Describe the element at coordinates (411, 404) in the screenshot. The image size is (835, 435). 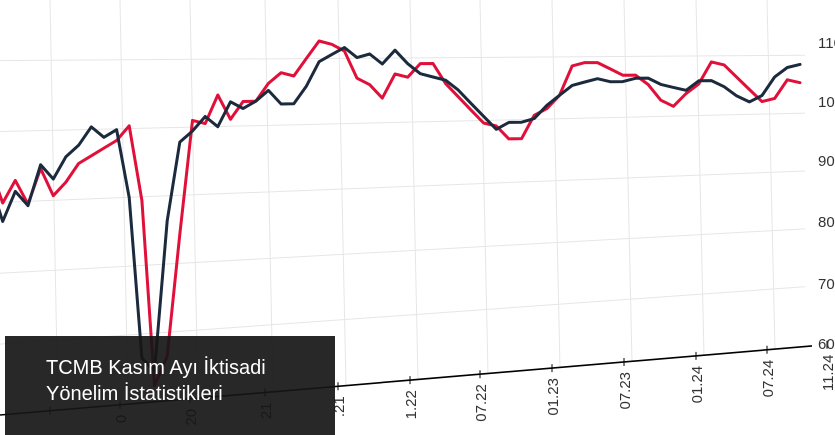
I see `x-tick-label: 1.22` at that location.